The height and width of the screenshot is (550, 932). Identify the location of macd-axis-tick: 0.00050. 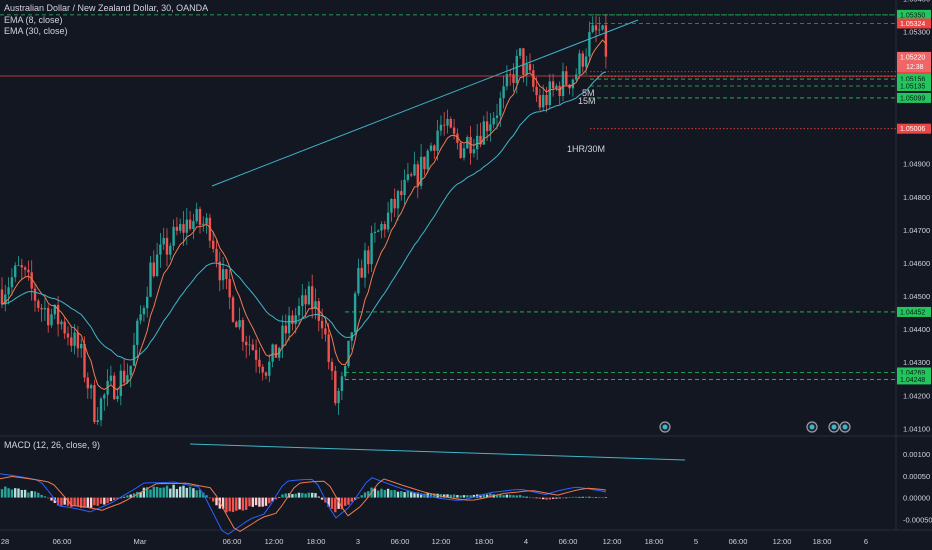
(916, 476).